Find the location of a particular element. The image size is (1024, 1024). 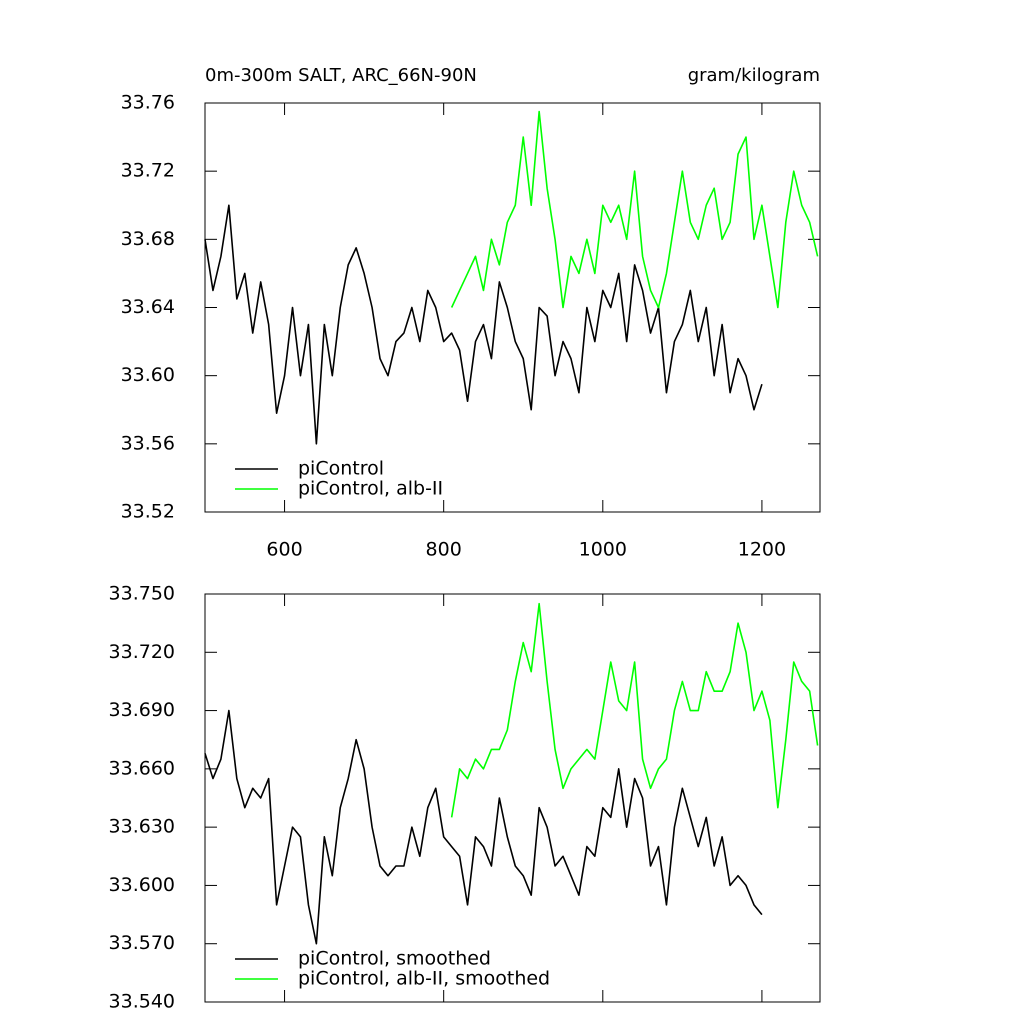

y-tick-label: 33.600 is located at coordinates (142, 885).